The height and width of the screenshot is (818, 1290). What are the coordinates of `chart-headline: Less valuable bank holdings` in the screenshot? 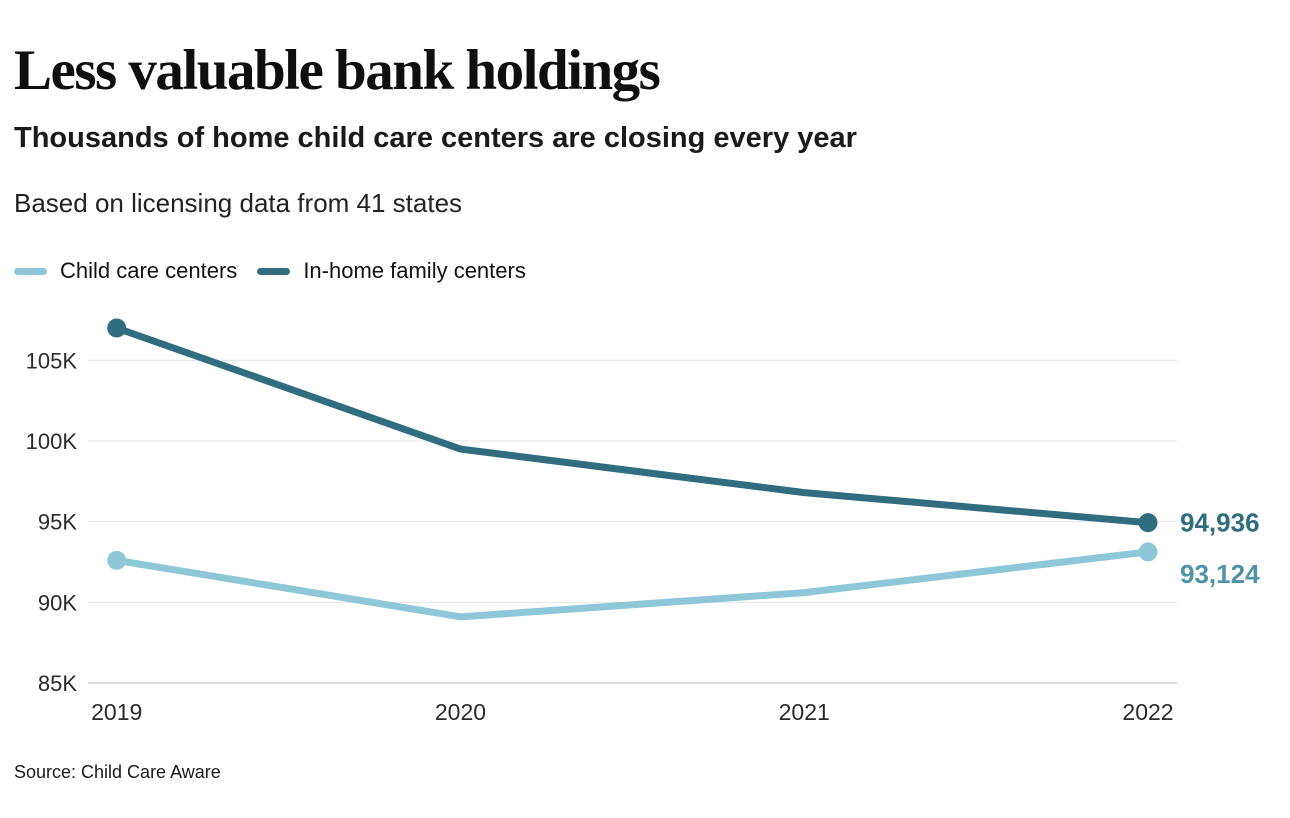 It's located at (337, 71).